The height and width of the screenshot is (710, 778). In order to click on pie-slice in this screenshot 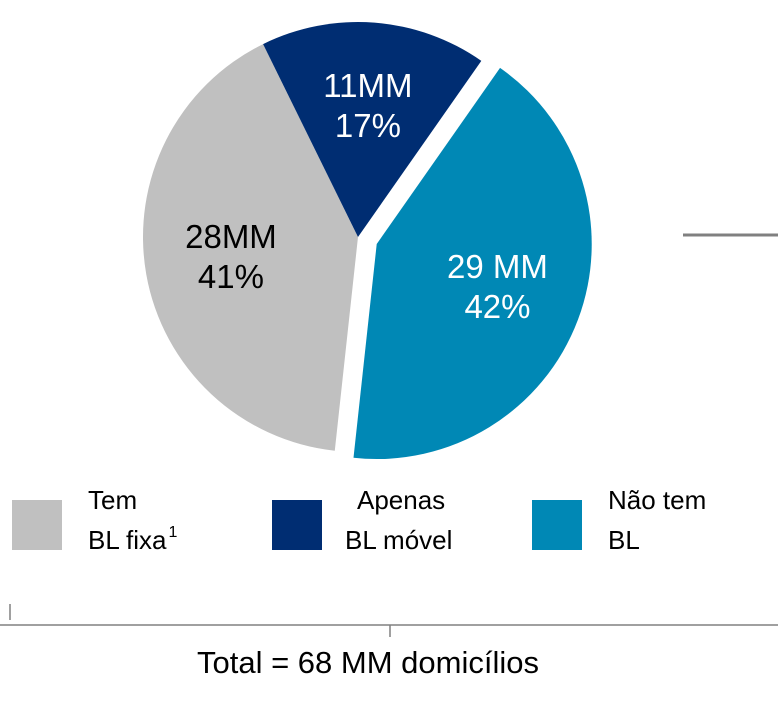, I will do `click(372, 130)`.